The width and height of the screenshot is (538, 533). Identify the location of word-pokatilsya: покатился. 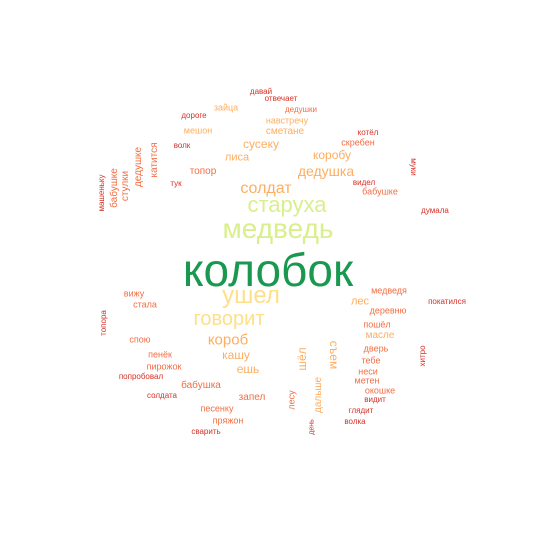
(447, 301).